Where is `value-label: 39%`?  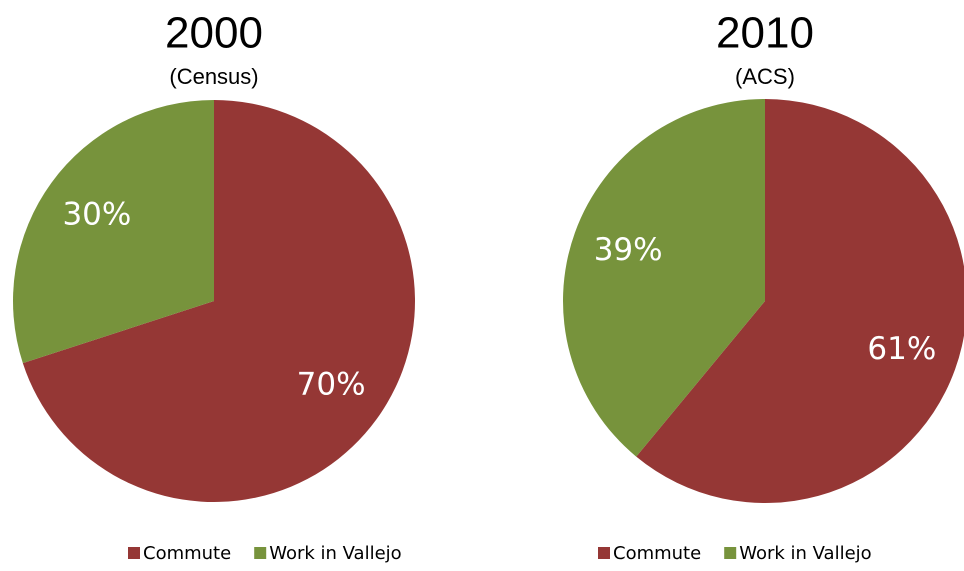
value-label: 39% is located at coordinates (628, 250).